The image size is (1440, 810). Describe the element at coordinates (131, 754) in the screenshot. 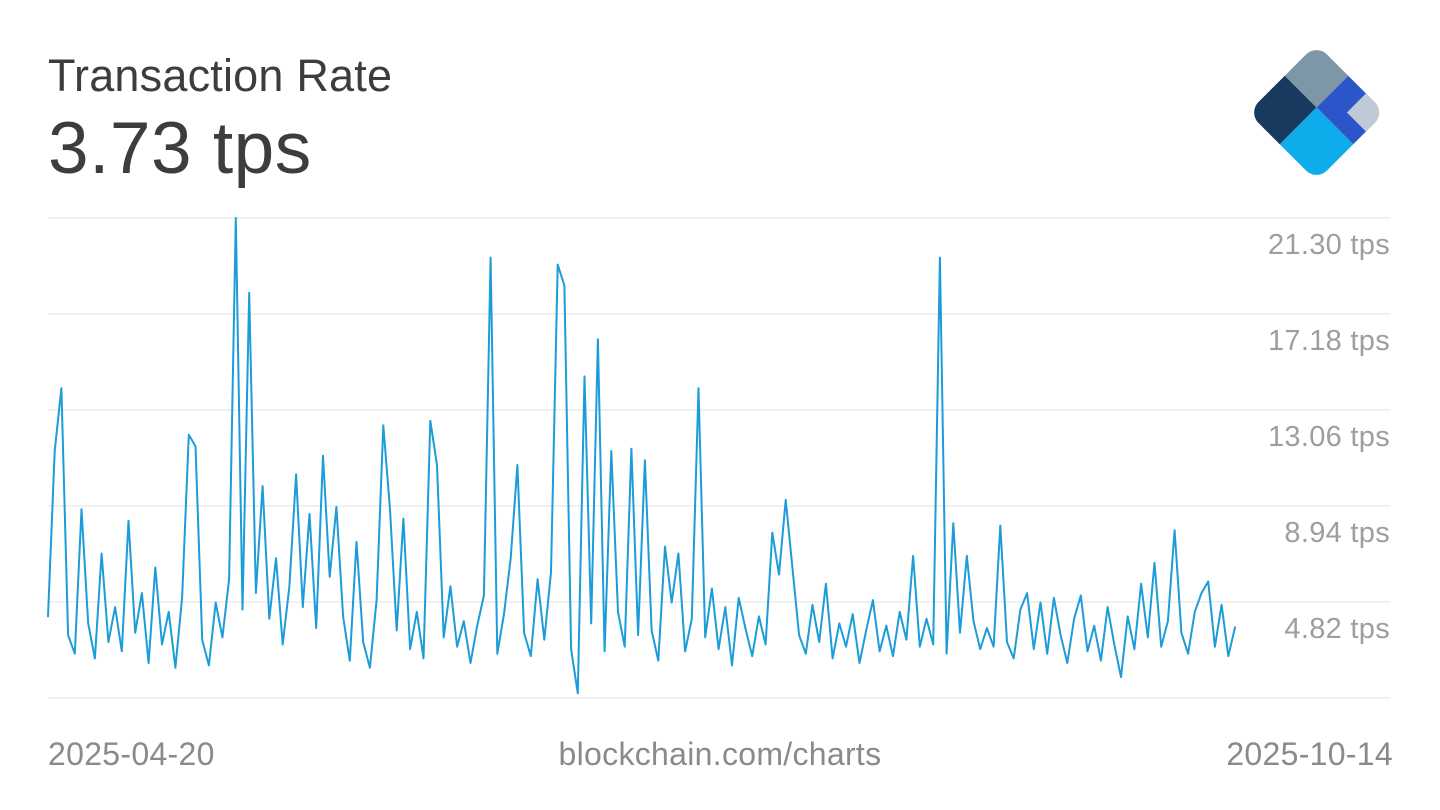

I see `x-axis-start-date-label: 2025-04-20` at that location.